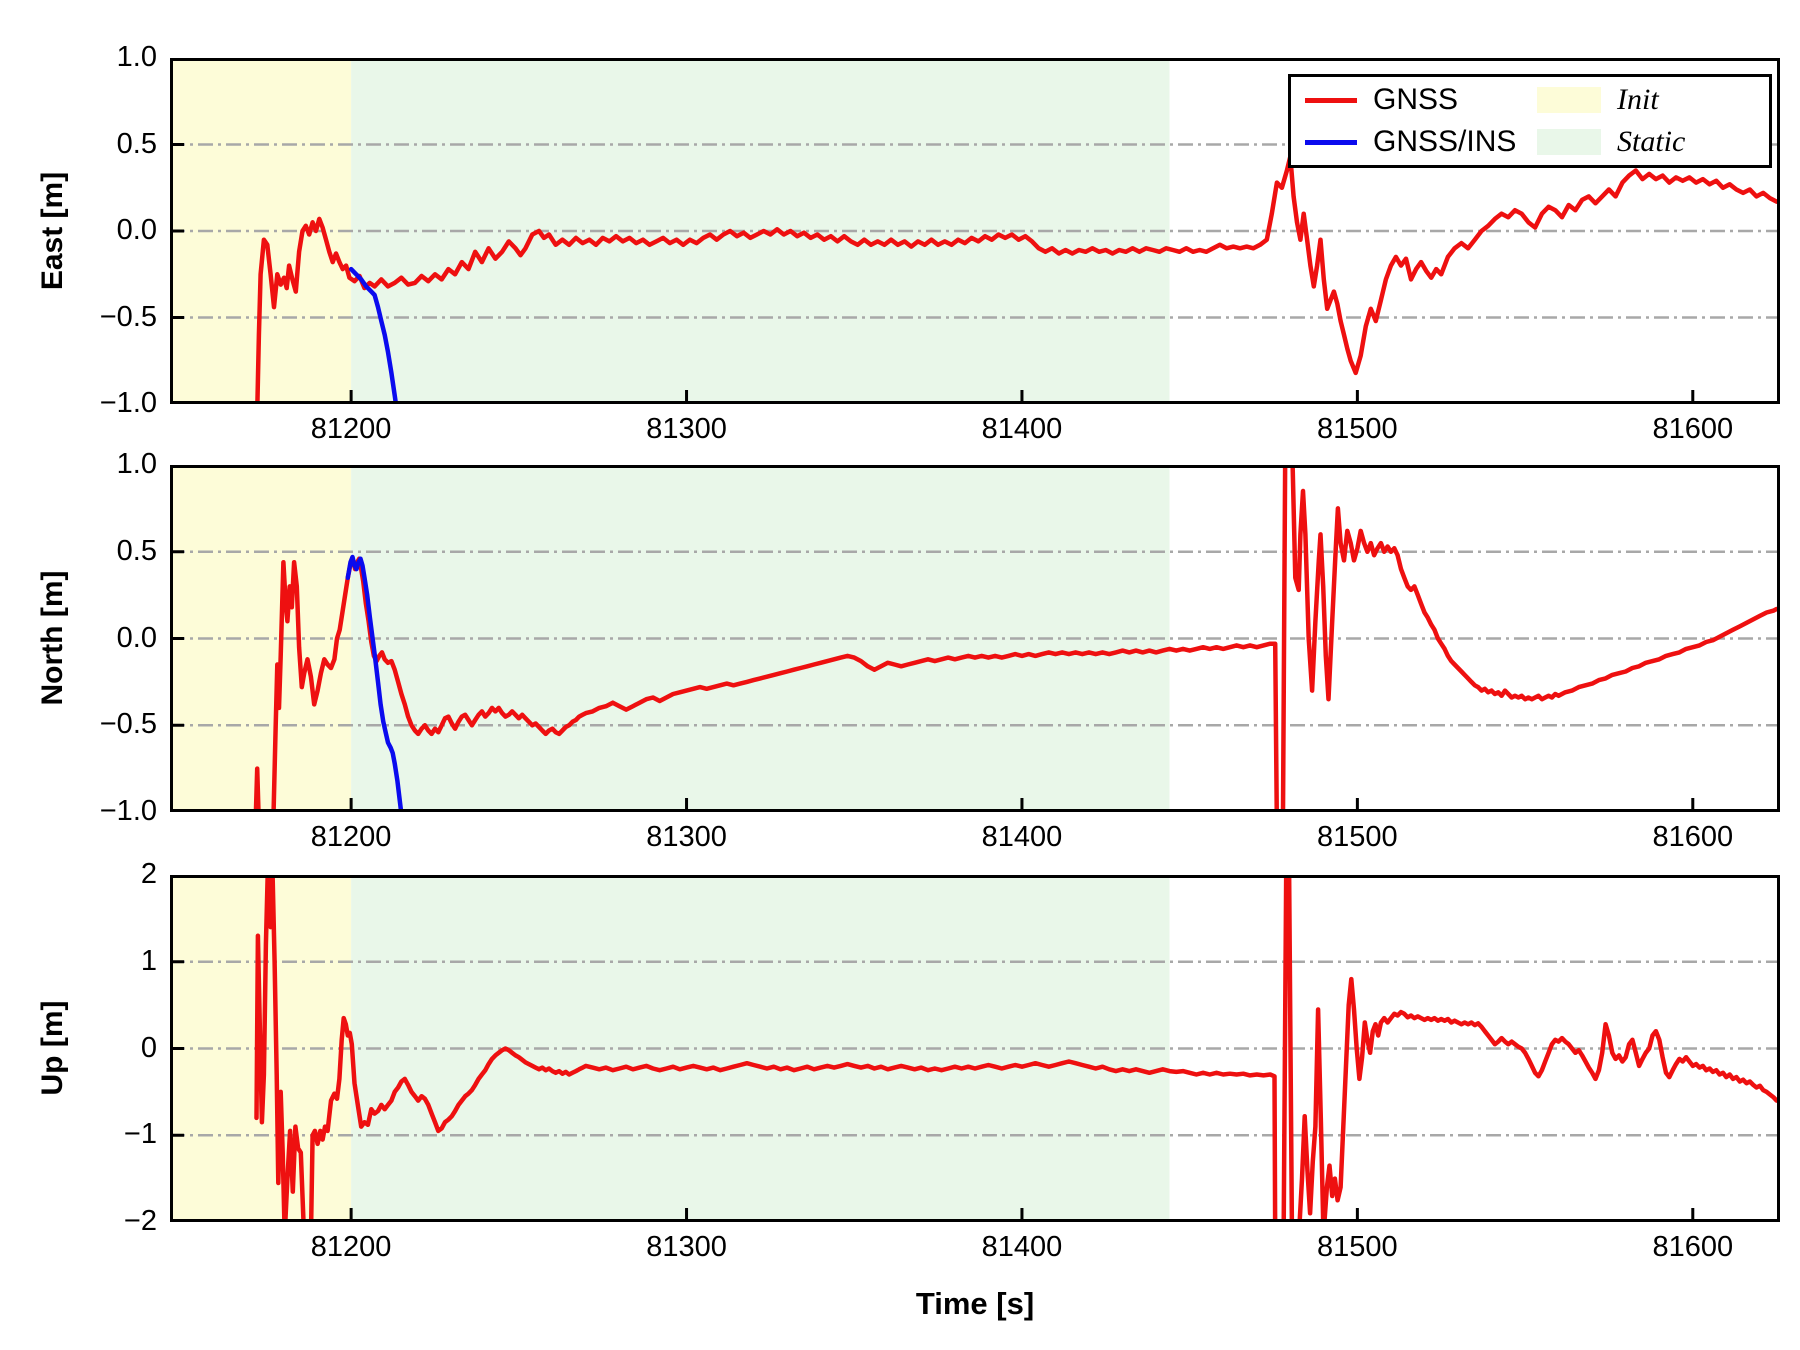 The image size is (1800, 1350). What do you see at coordinates (1331, 100) in the screenshot?
I see `gnss-line-swatch` at bounding box center [1331, 100].